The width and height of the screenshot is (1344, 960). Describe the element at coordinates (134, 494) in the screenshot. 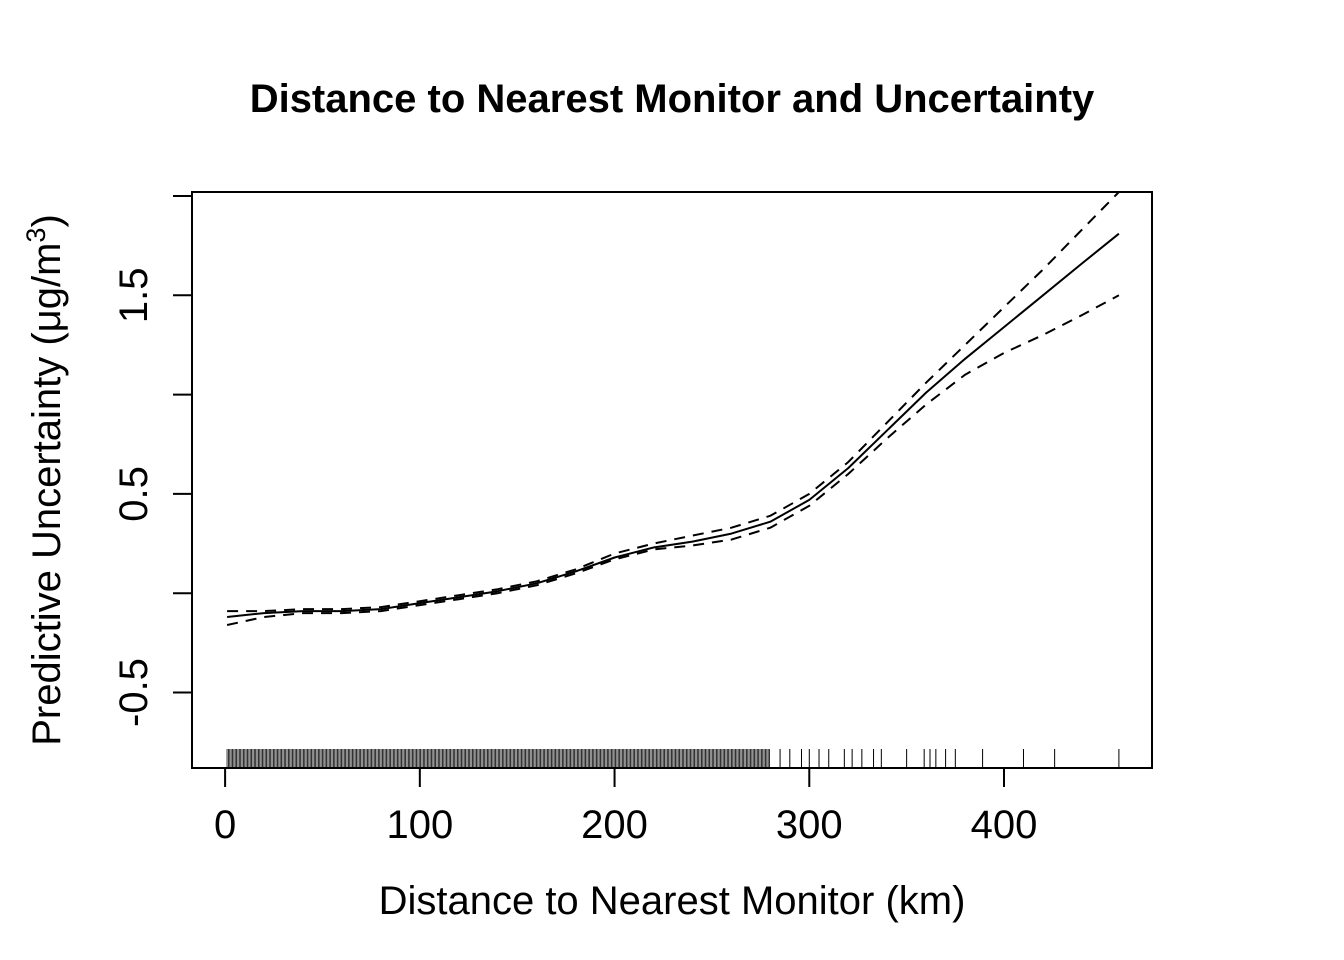

I see `y-tick-label: 0.5` at that location.